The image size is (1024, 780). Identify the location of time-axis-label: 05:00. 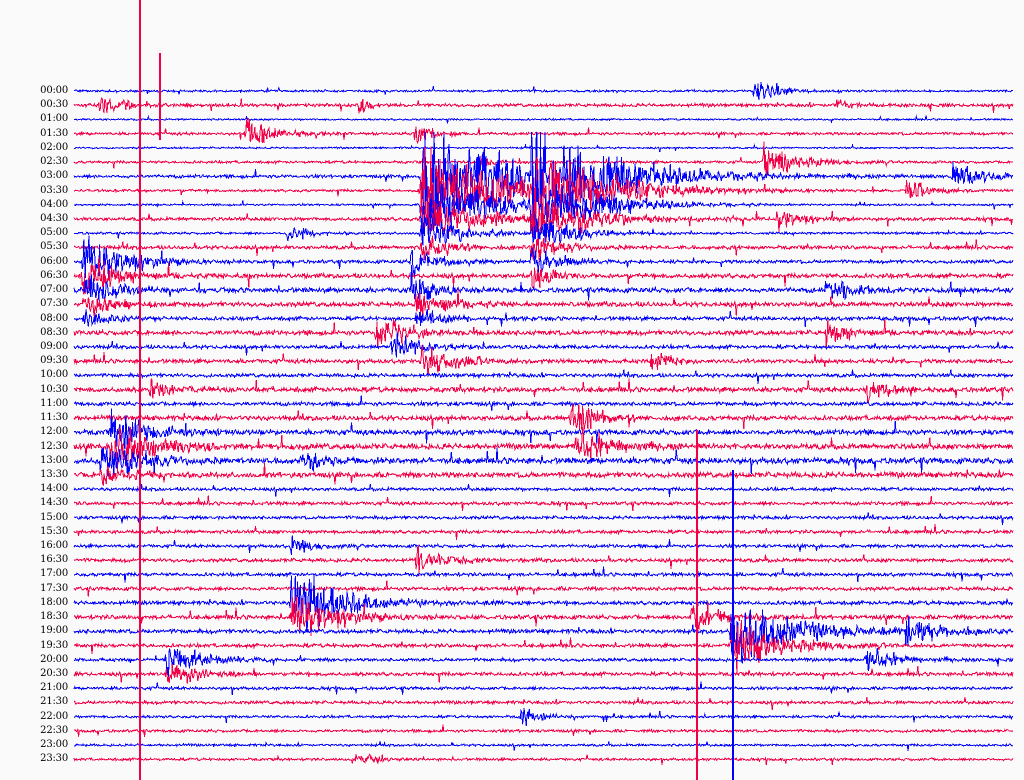
(54, 233).